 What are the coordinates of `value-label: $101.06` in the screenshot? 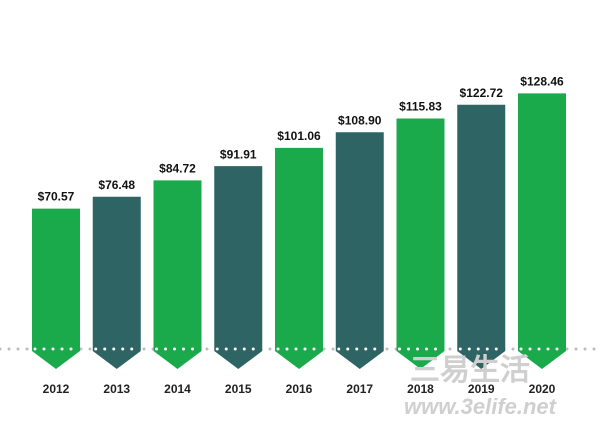 It's located at (299, 136).